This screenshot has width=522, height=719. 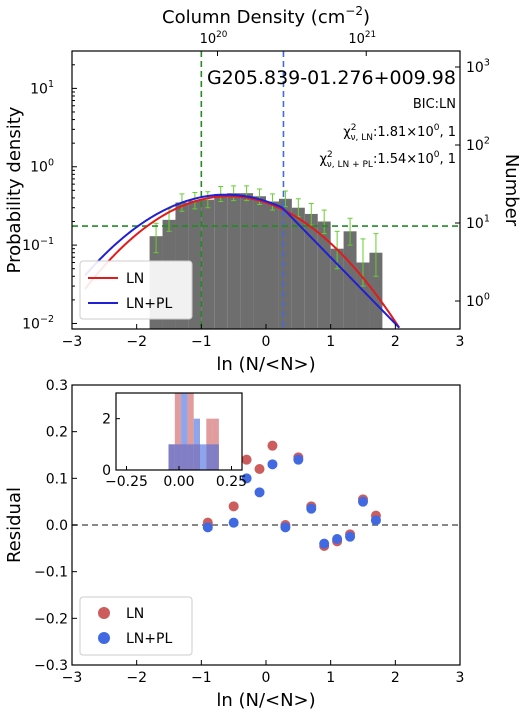 I want to click on inset-ticks: −0.25 0.00 0.25 0 2, so click(x=174, y=451).